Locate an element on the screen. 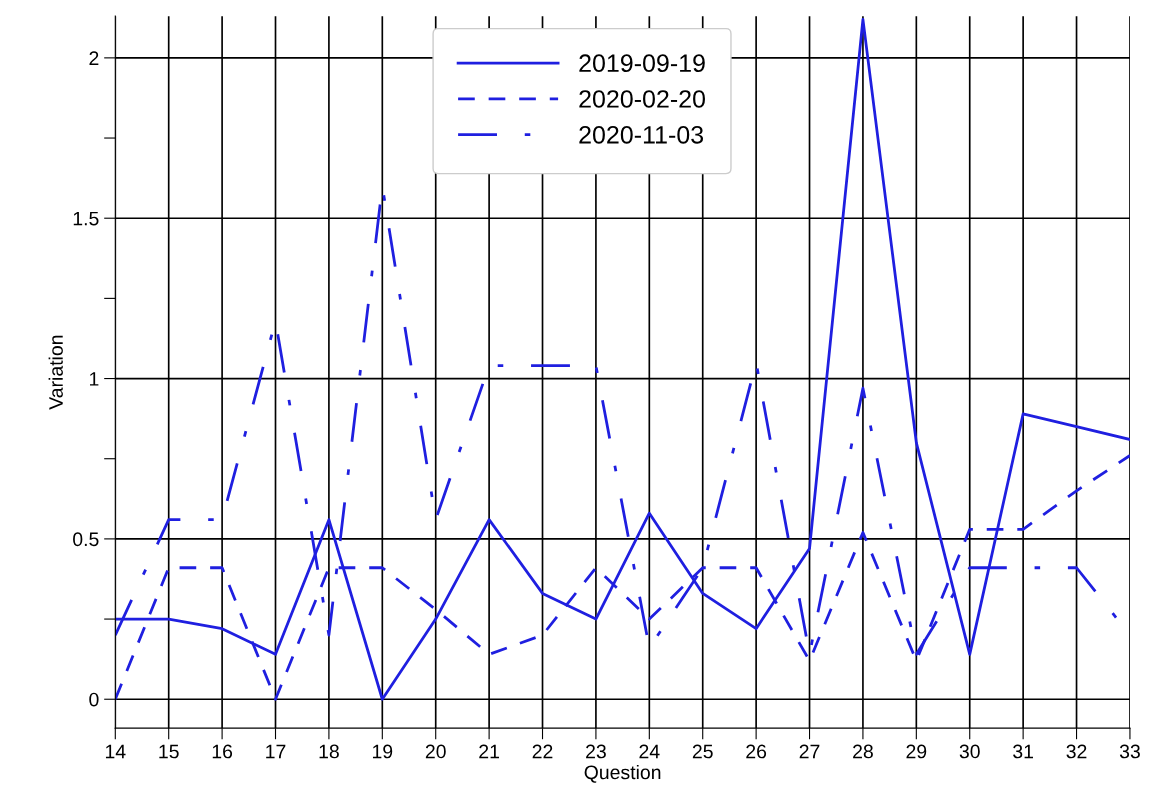  x-tick-label: 29 is located at coordinates (916, 751).